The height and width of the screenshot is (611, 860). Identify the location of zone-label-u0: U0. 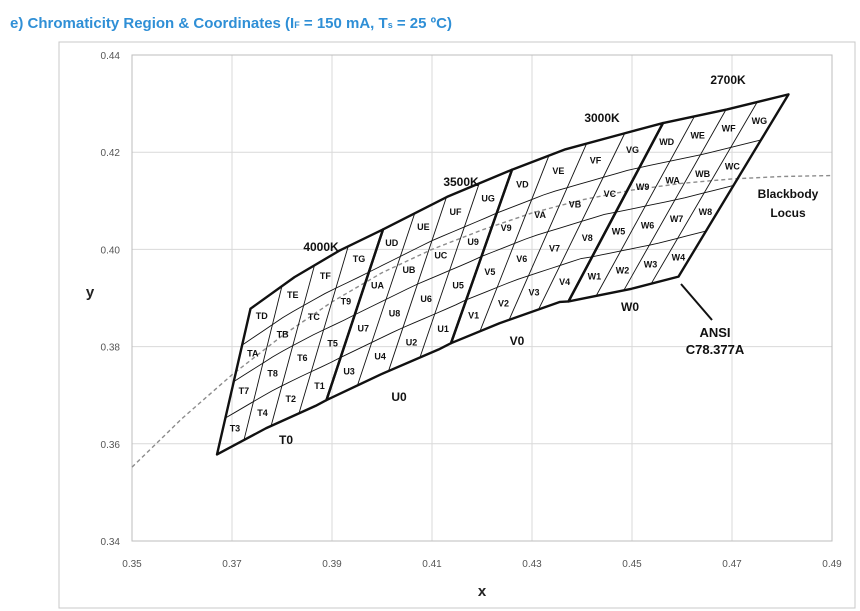
(399, 397).